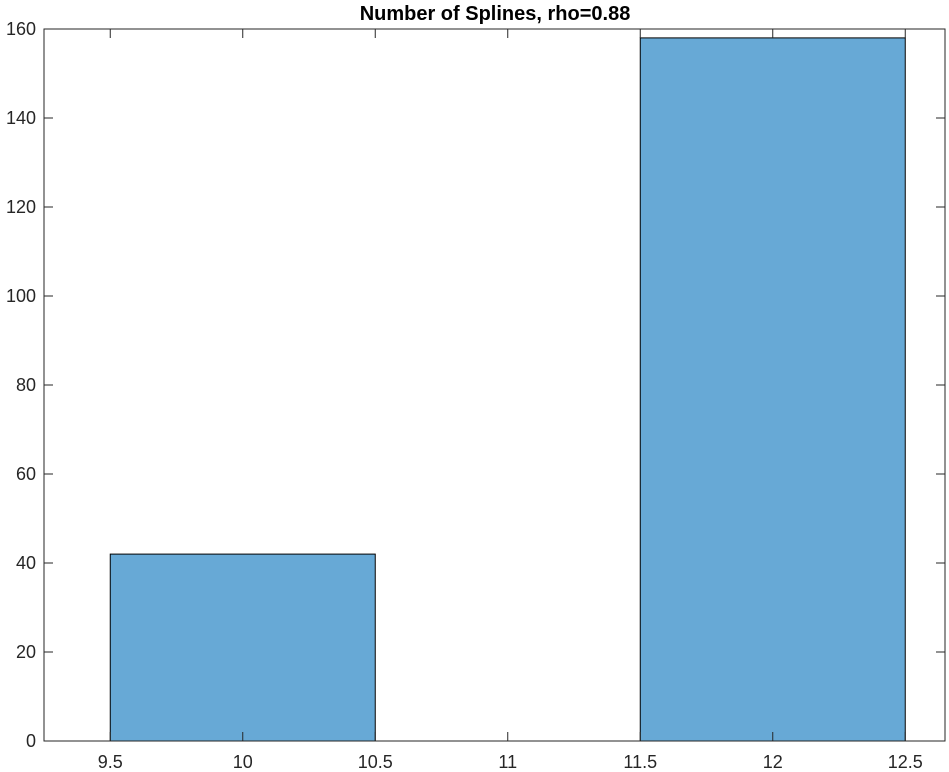 This screenshot has height=772, width=949. What do you see at coordinates (495, 14) in the screenshot?
I see `chart-title: Number of Splines, rho=0.88` at bounding box center [495, 14].